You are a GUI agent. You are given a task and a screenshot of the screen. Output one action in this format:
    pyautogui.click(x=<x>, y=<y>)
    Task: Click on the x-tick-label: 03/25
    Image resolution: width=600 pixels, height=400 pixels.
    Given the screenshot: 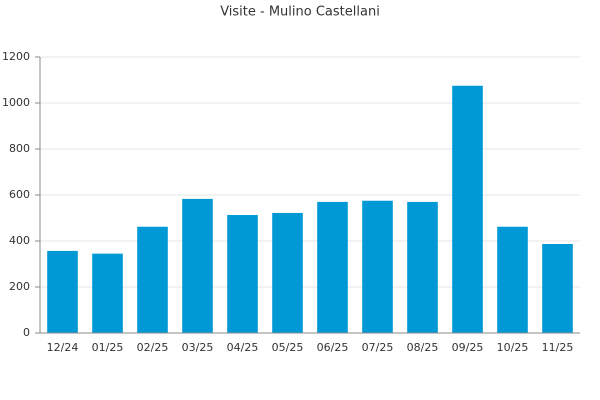 What is the action you would take?
    pyautogui.click(x=198, y=347)
    